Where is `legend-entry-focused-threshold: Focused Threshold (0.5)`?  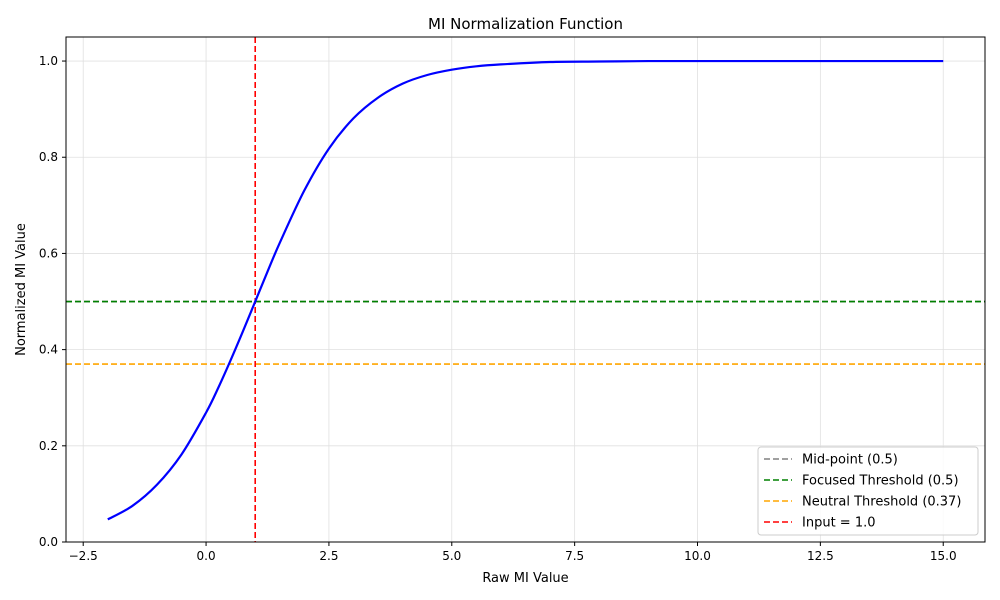
legend-entry-focused-threshold: Focused Threshold (0.5) is located at coordinates (861, 481).